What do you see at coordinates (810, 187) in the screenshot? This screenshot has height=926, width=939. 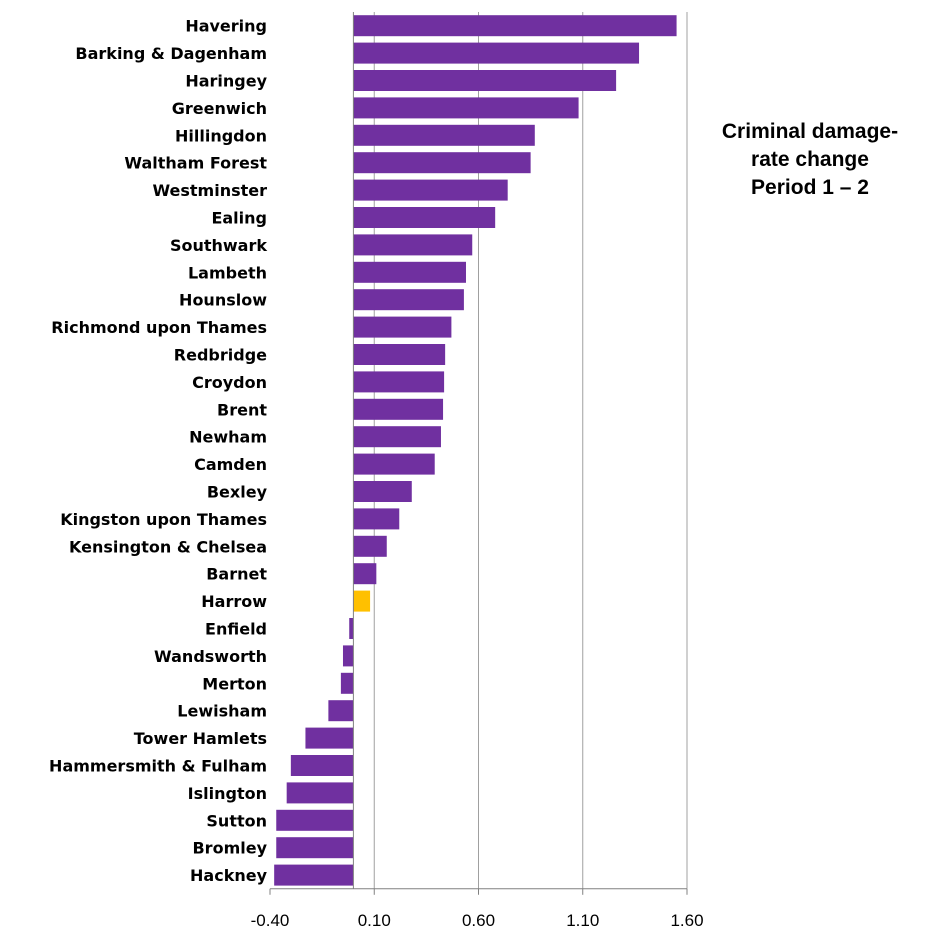 I see `chart-title-line-3: Period 1 – 2` at bounding box center [810, 187].